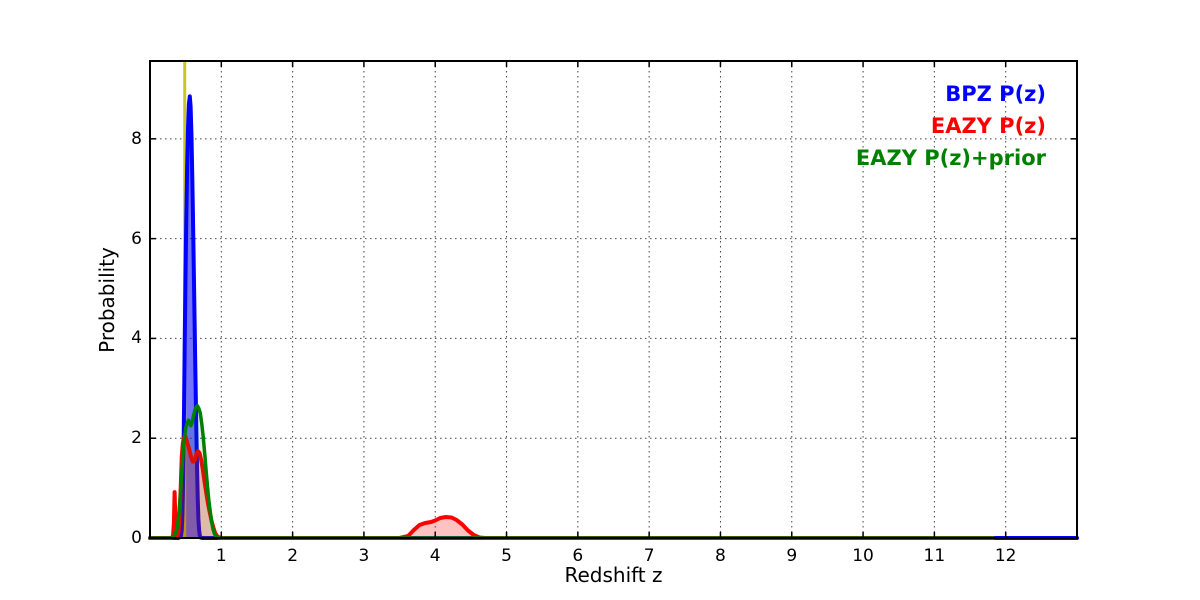 This screenshot has width=1200, height=600. What do you see at coordinates (613, 575) in the screenshot?
I see `x-axis-label: Redshift z` at bounding box center [613, 575].